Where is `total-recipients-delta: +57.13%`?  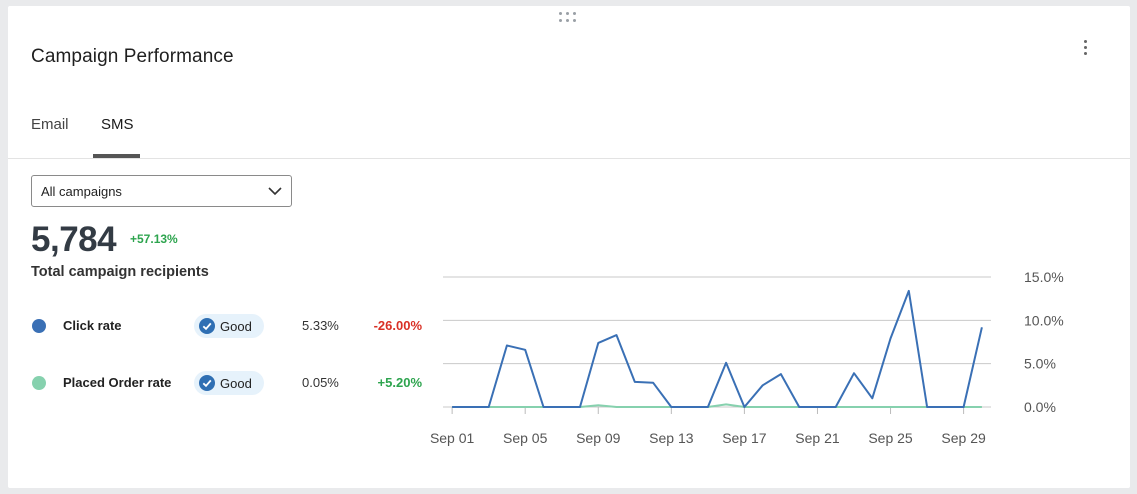
total-recipients-delta: +57.13% is located at coordinates (154, 239).